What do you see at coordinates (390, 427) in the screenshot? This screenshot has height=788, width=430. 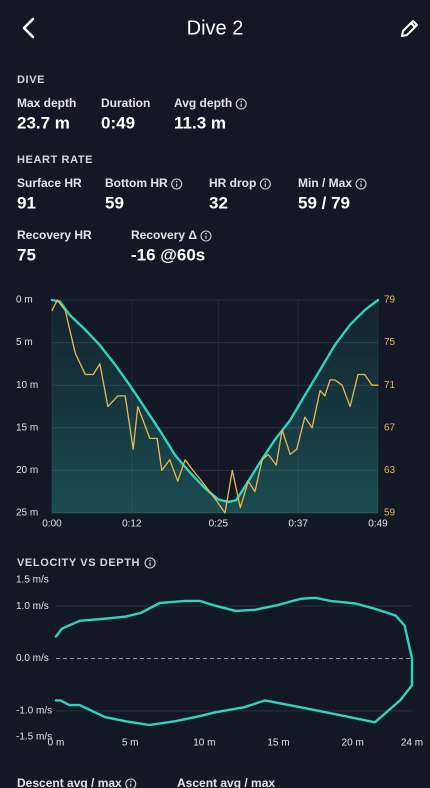 I see `y2-tick-label: 67` at bounding box center [390, 427].